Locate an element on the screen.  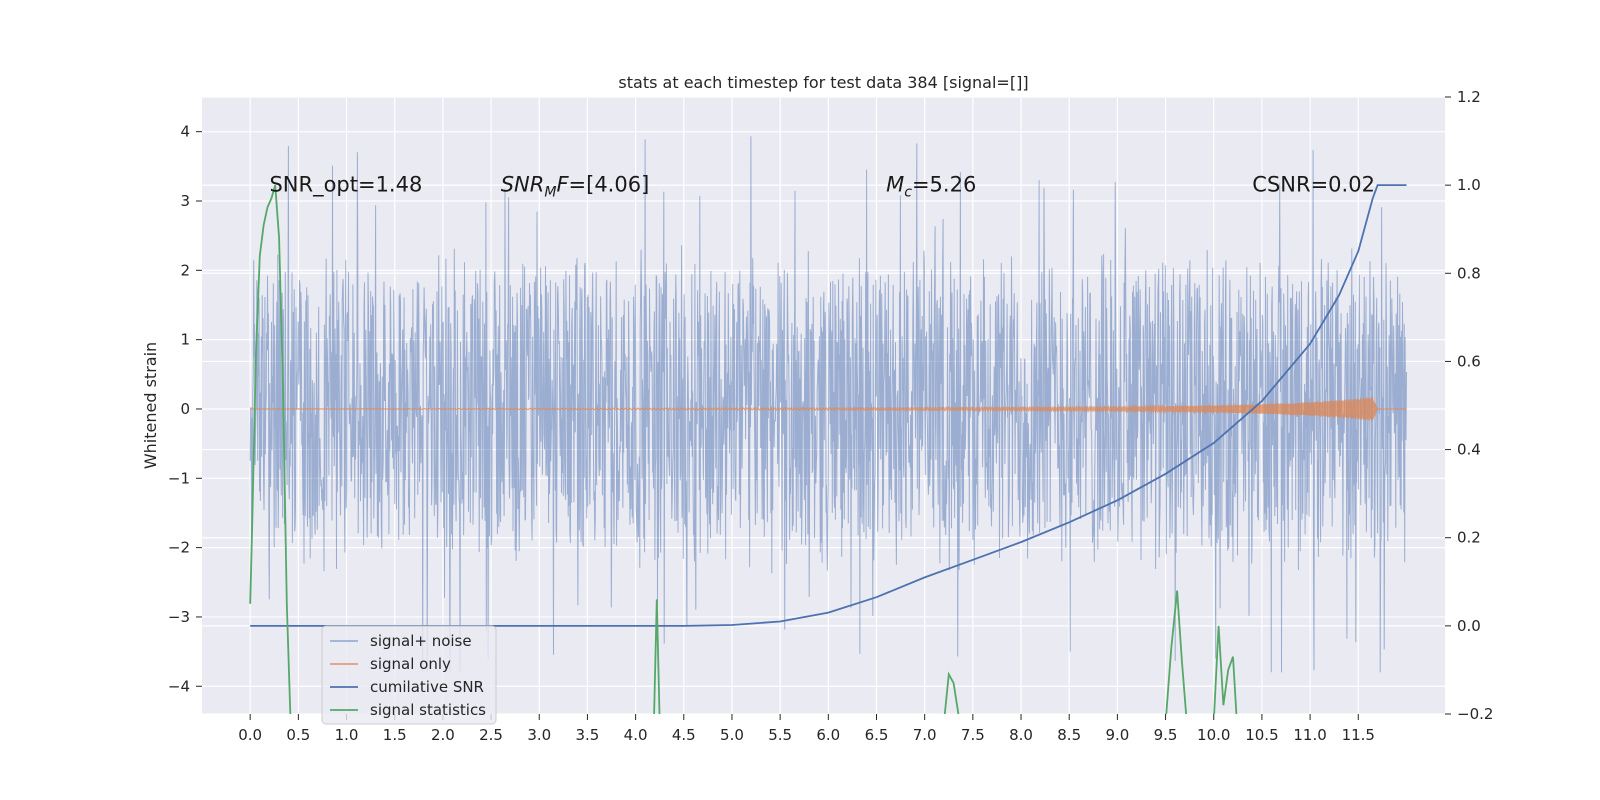
legend-box is located at coordinates (409, 675).